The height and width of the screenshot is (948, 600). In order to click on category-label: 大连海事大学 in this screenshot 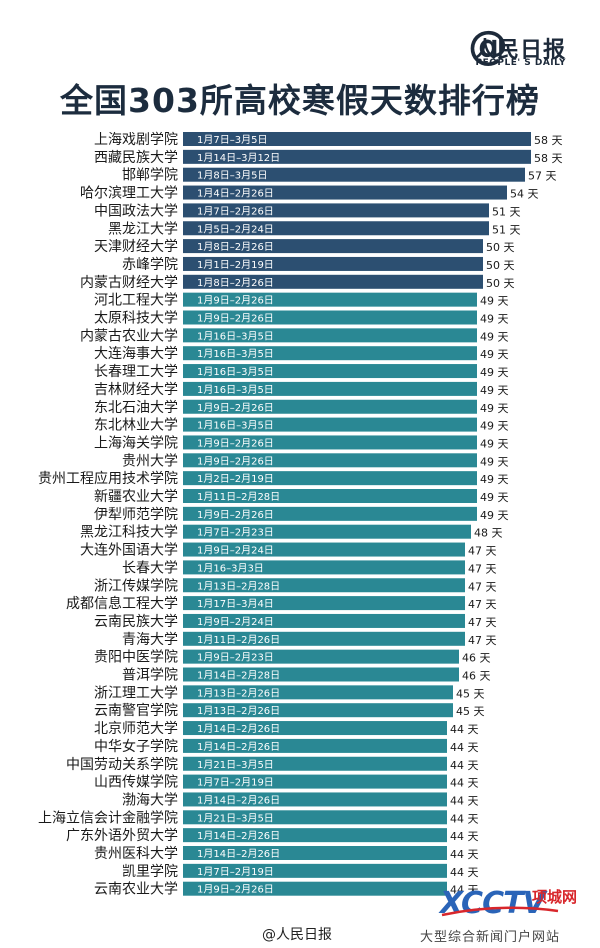, I will do `click(136, 354)`.